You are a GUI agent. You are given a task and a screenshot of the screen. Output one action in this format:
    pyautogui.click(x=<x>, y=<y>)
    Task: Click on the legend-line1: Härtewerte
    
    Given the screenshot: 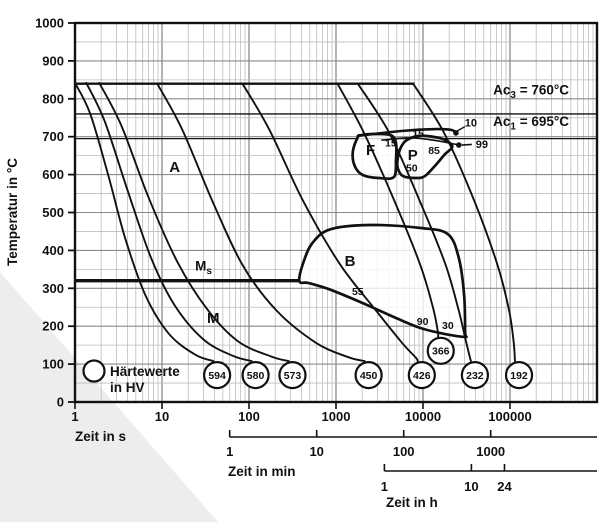 What is the action you would take?
    pyautogui.click(x=145, y=371)
    